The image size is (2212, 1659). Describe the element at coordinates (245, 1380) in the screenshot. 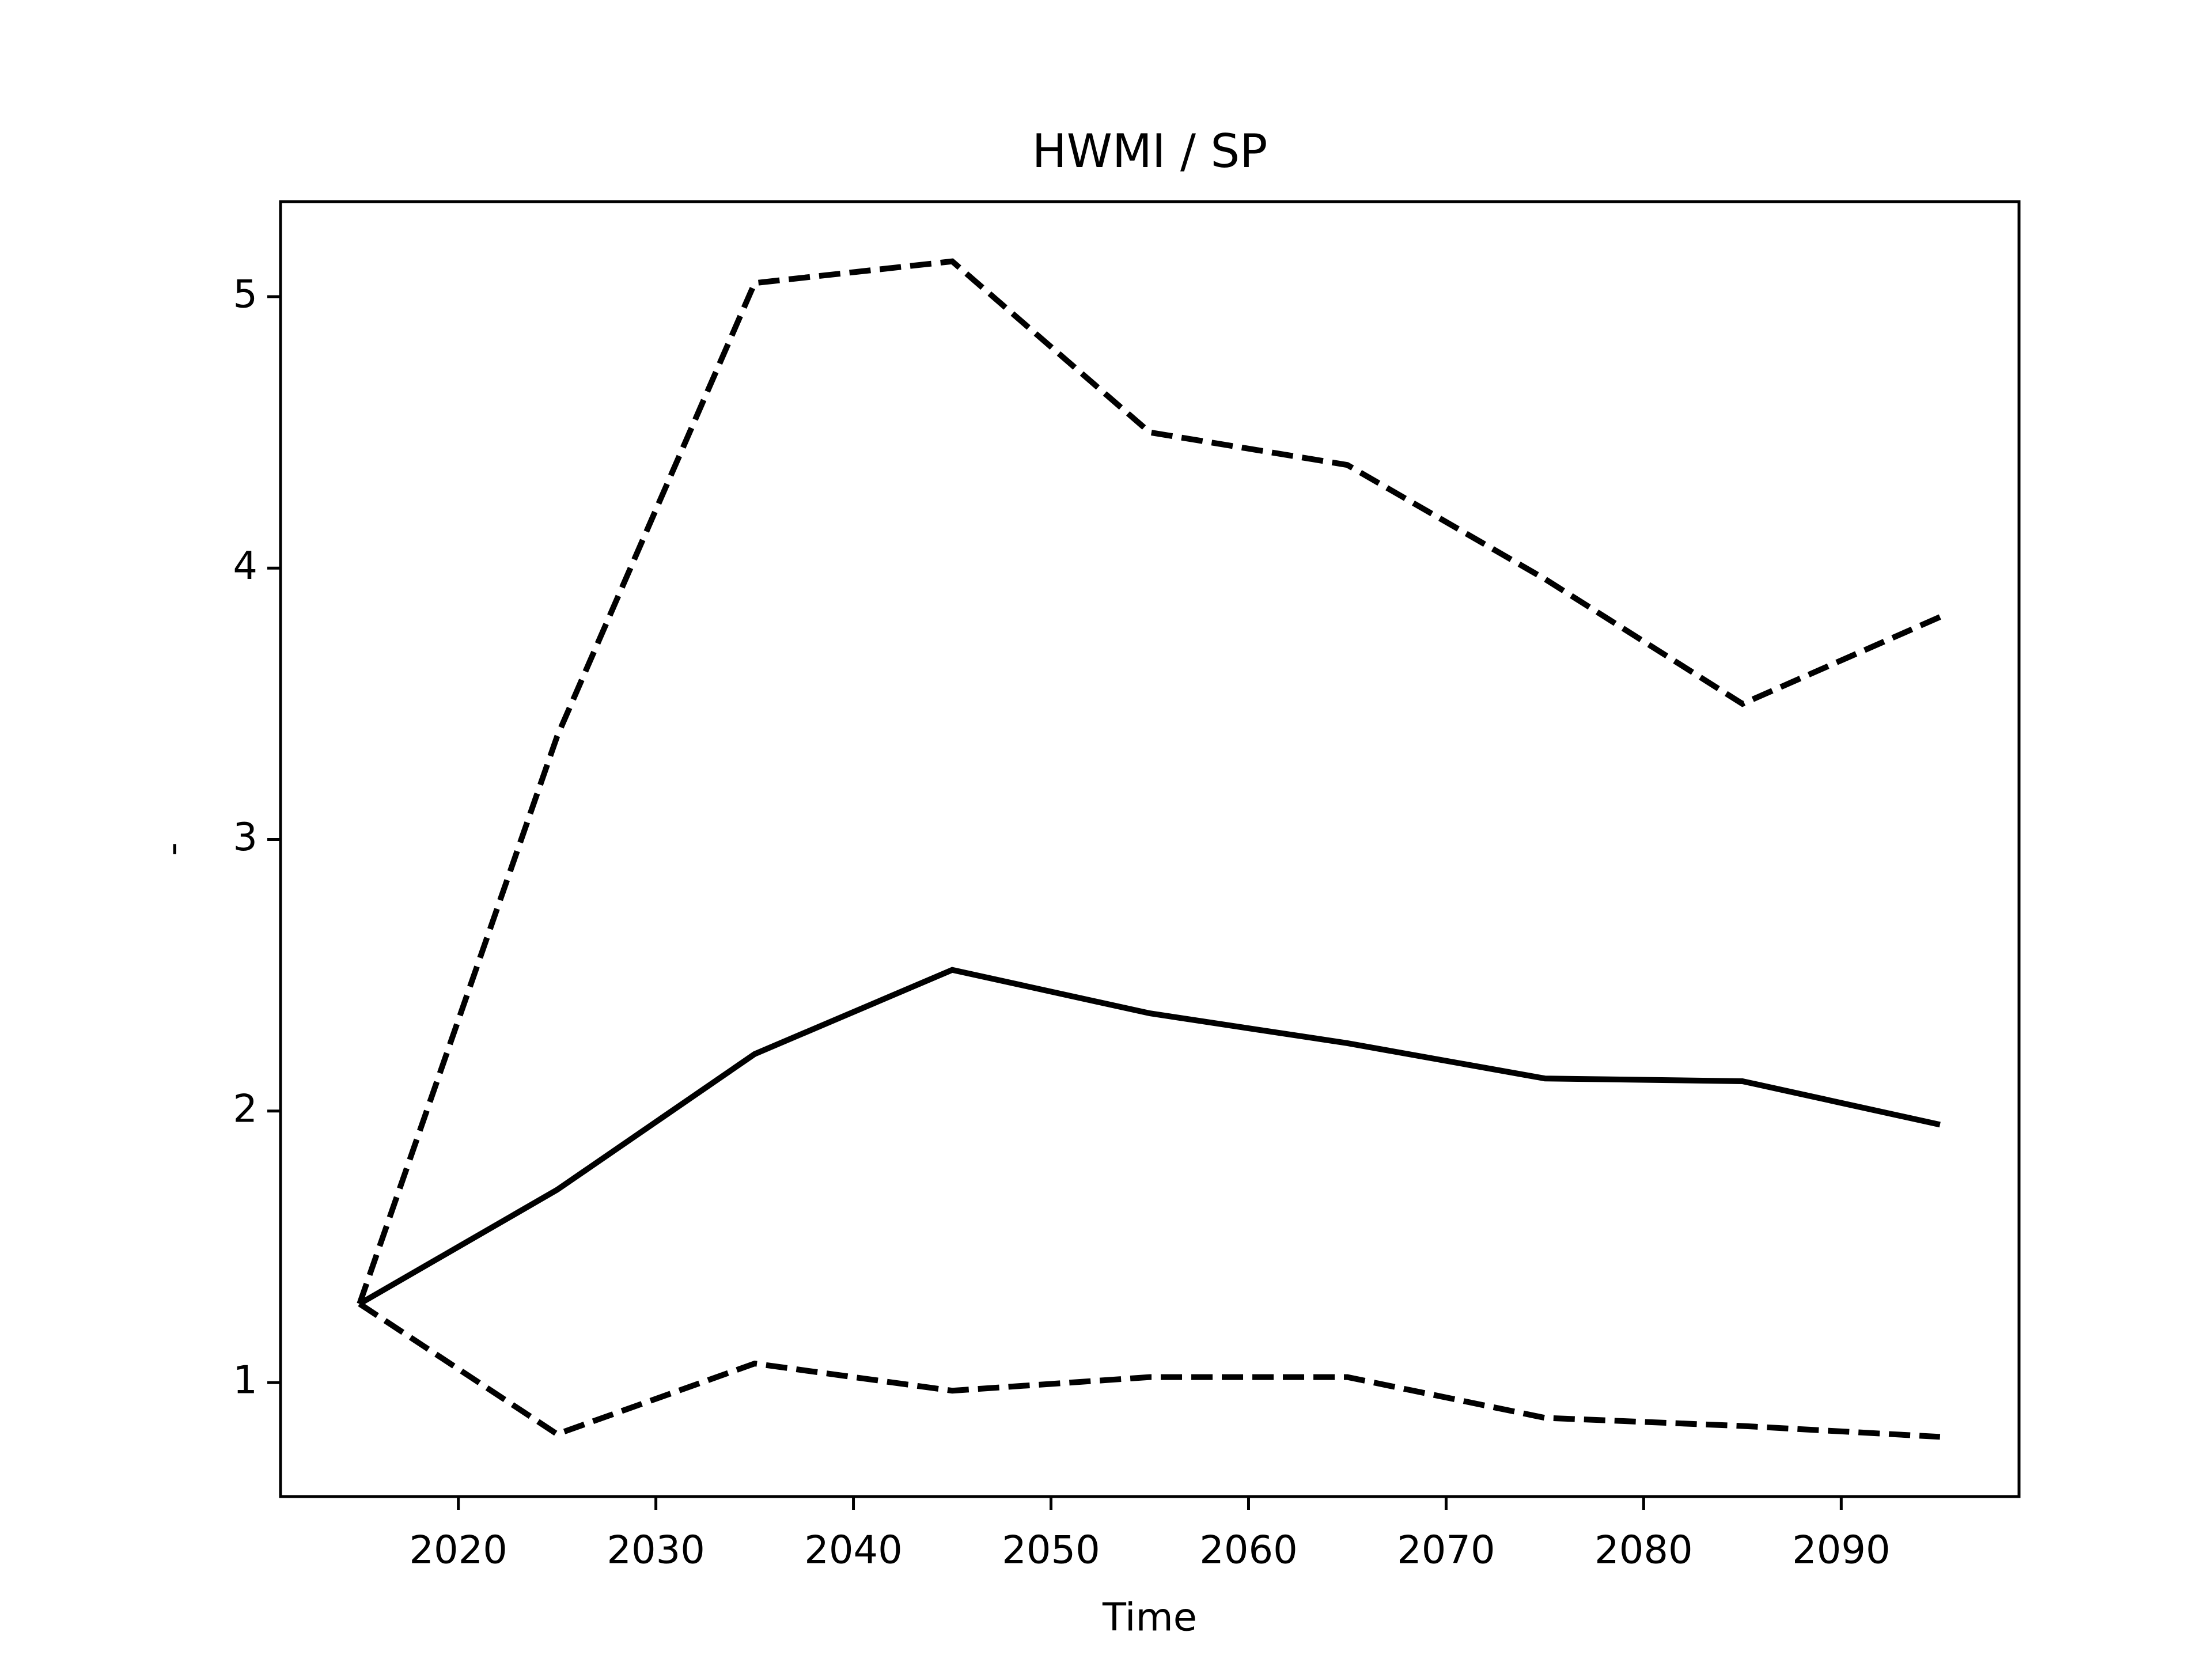

I see `y-tick-label: 1` at that location.